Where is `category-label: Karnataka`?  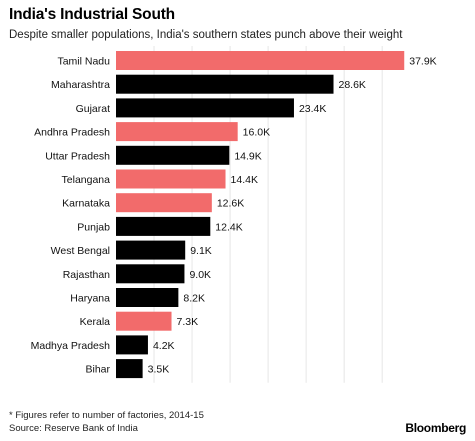
category-label: Karnataka is located at coordinates (86, 204).